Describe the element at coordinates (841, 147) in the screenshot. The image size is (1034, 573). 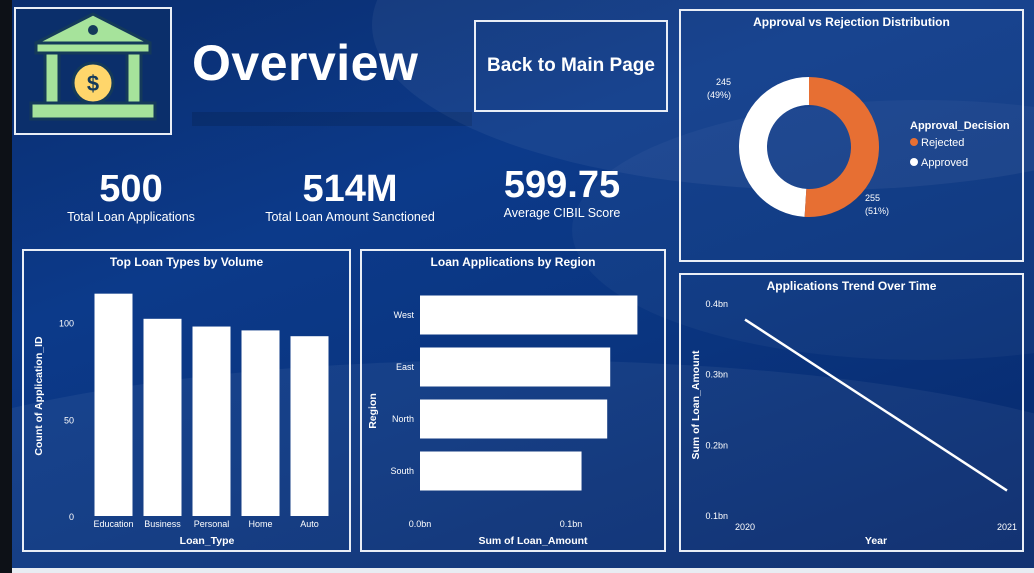
I see `donut-slice-rejected` at that location.